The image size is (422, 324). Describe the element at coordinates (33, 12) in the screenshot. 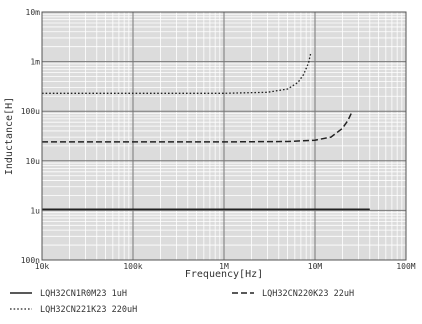

I see `y-tick-label: 10m` at that location.